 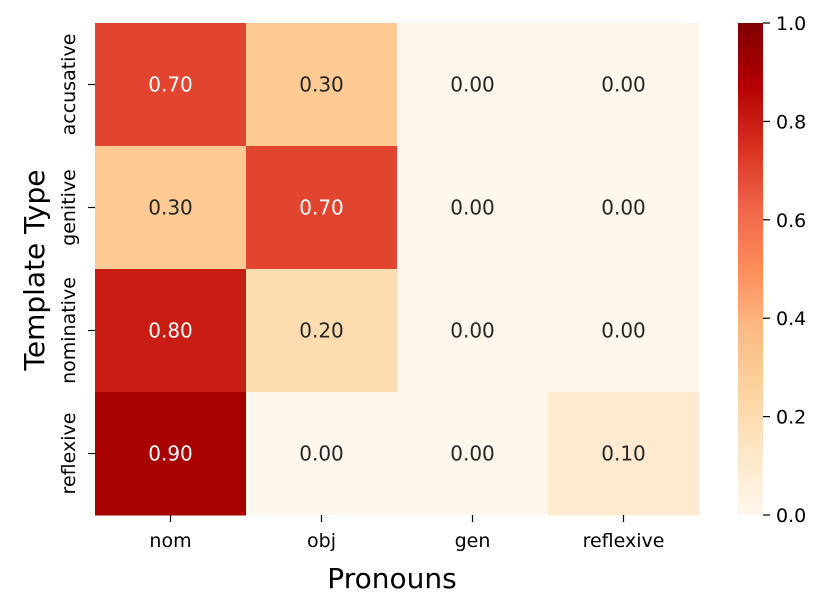 I want to click on x-axis-label: Pronouns, so click(x=391, y=578).